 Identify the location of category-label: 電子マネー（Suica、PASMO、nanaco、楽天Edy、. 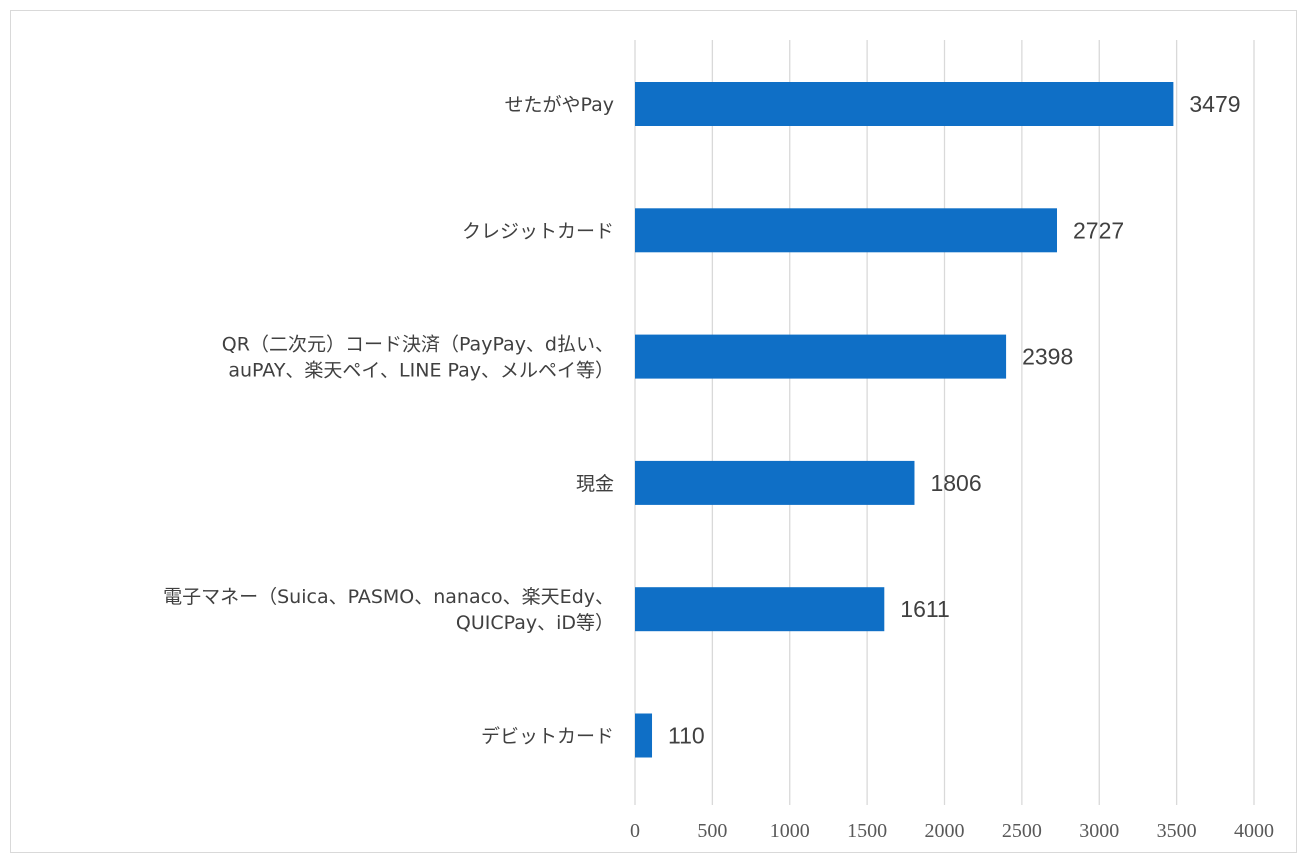
(388, 597).